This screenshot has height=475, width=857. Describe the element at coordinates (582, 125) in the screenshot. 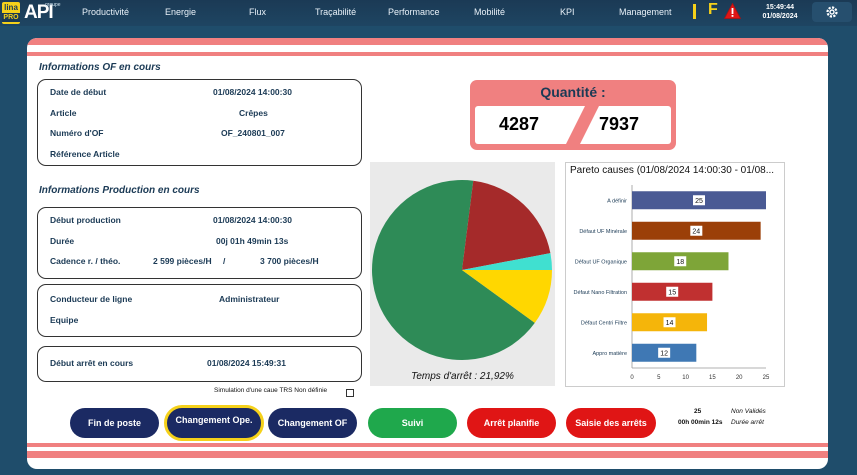

I see `quantity-divider` at that location.